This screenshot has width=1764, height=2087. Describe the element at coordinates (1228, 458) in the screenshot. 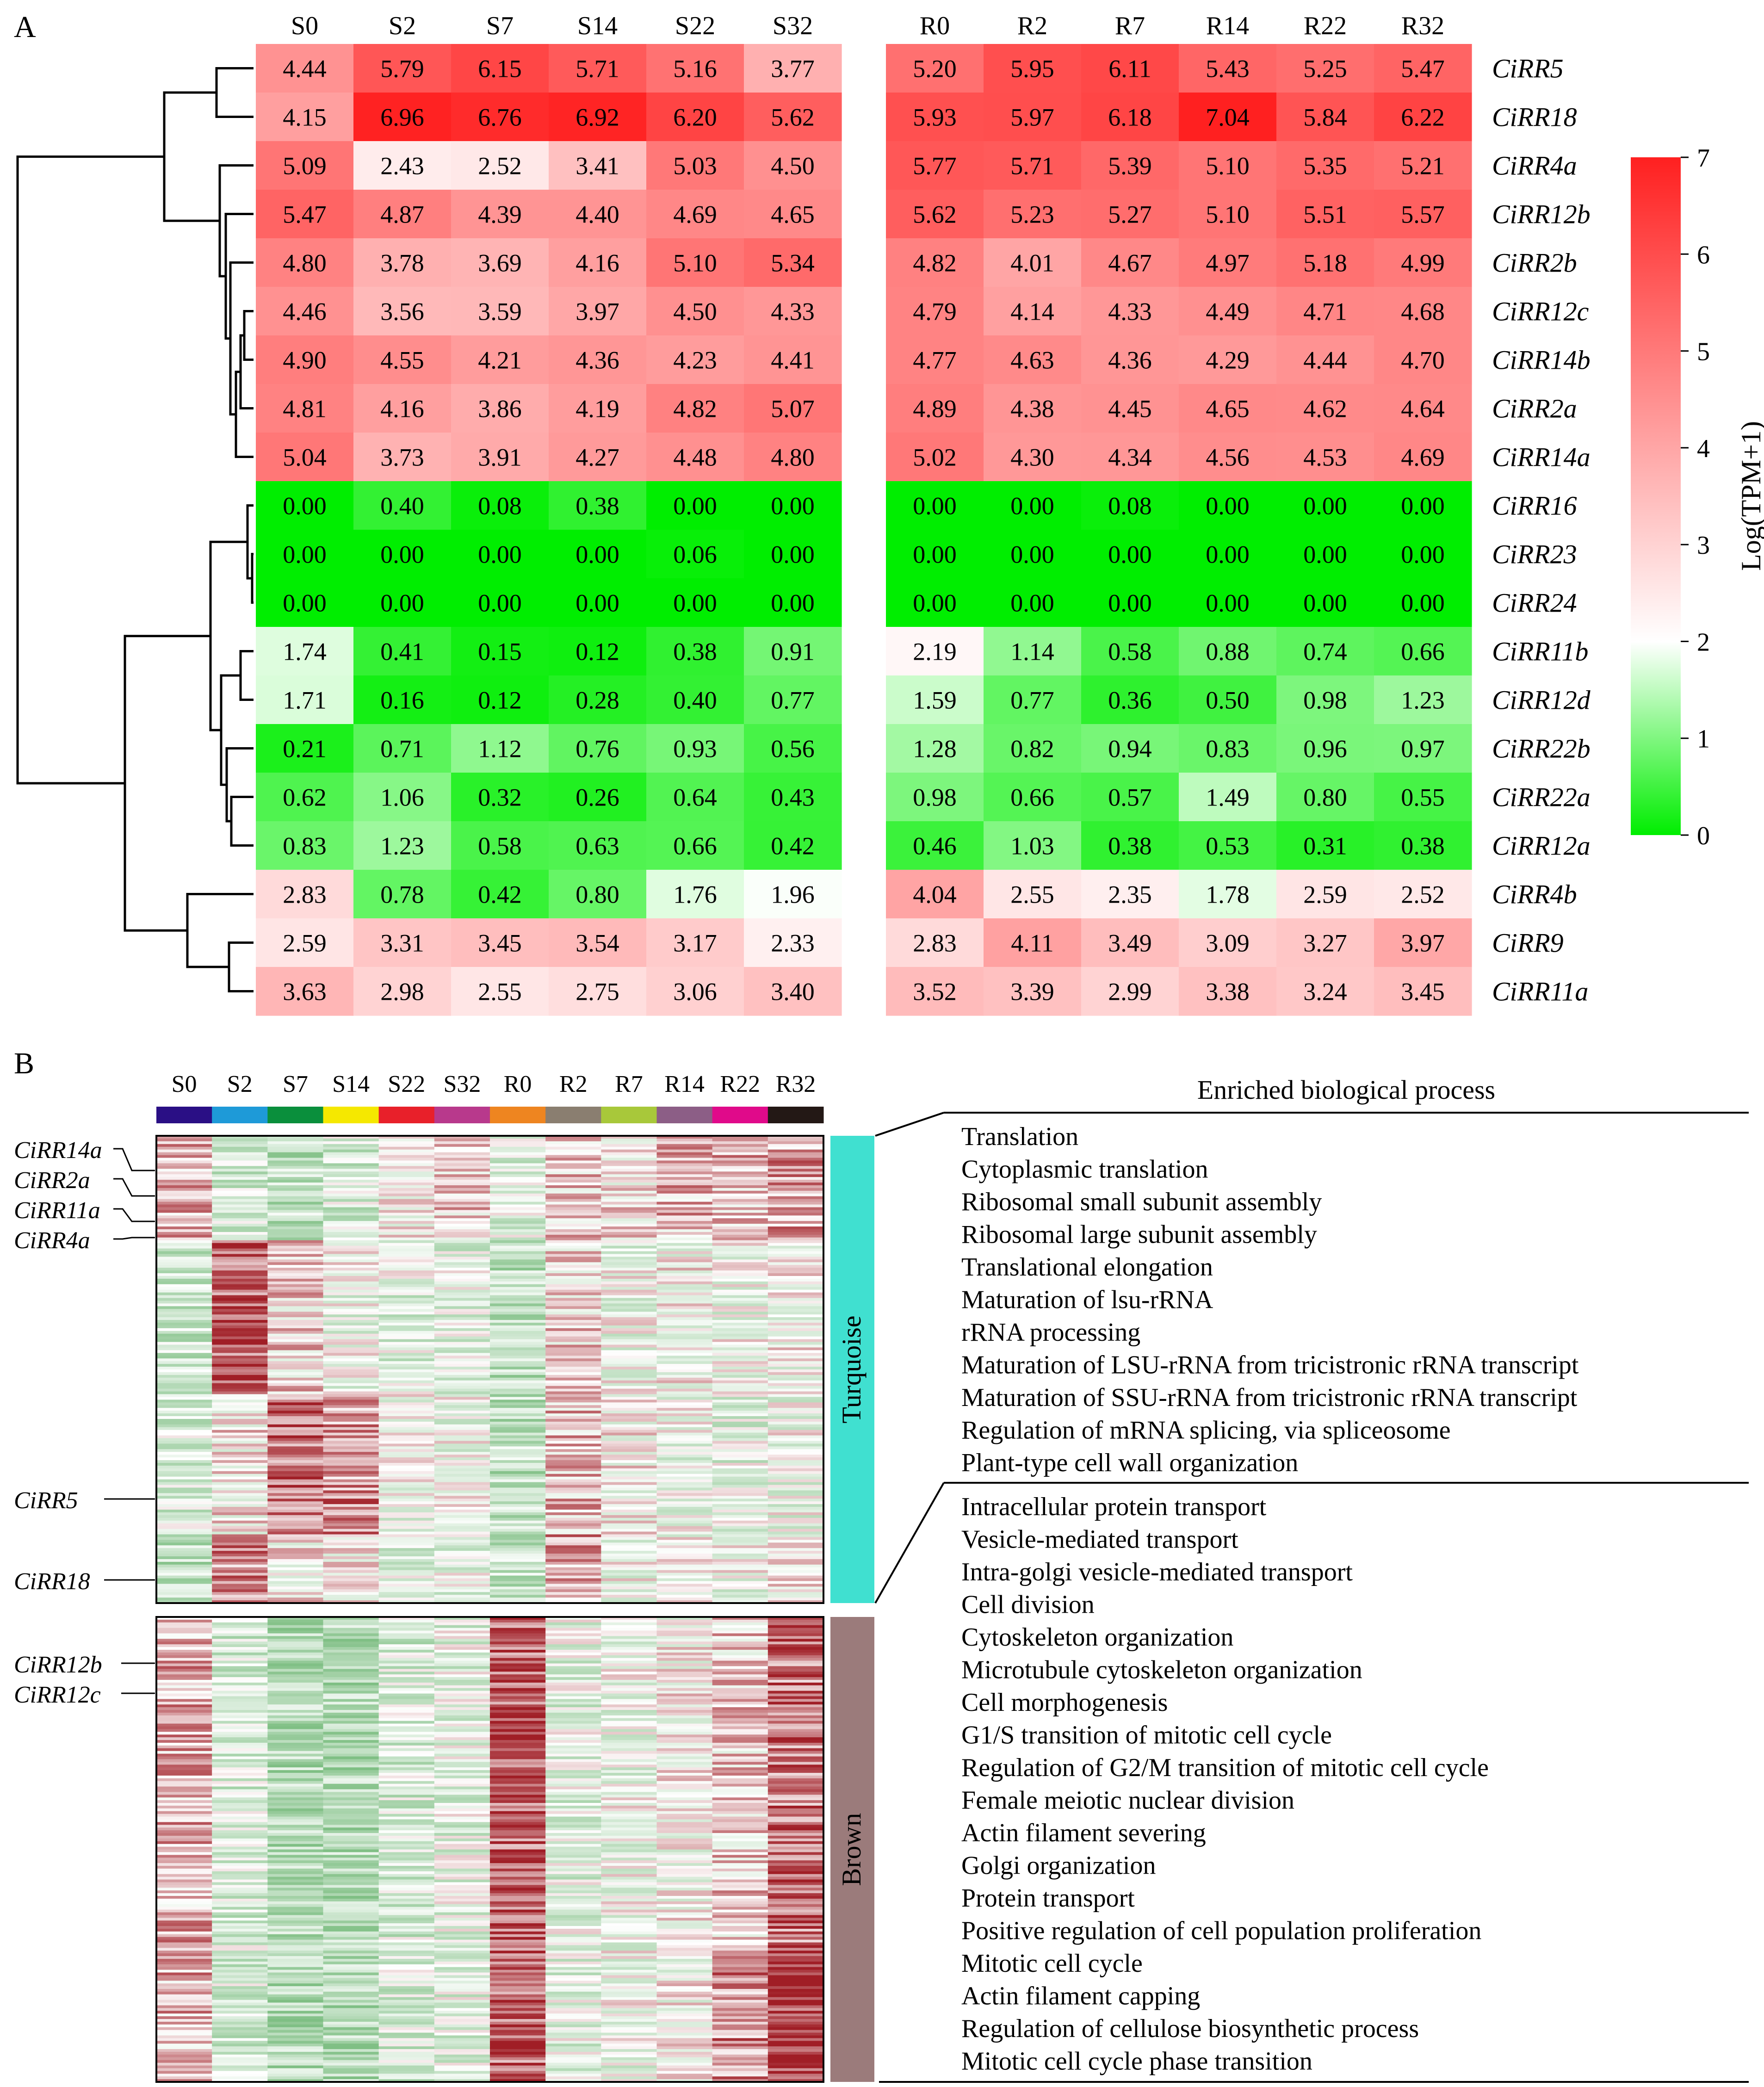

I see `heat-cell-value: 4.56` at that location.